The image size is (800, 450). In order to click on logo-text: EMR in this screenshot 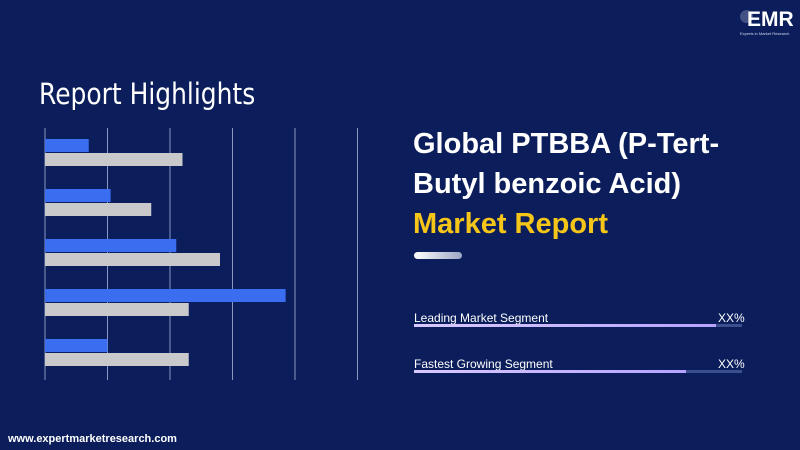, I will do `click(770, 19)`.